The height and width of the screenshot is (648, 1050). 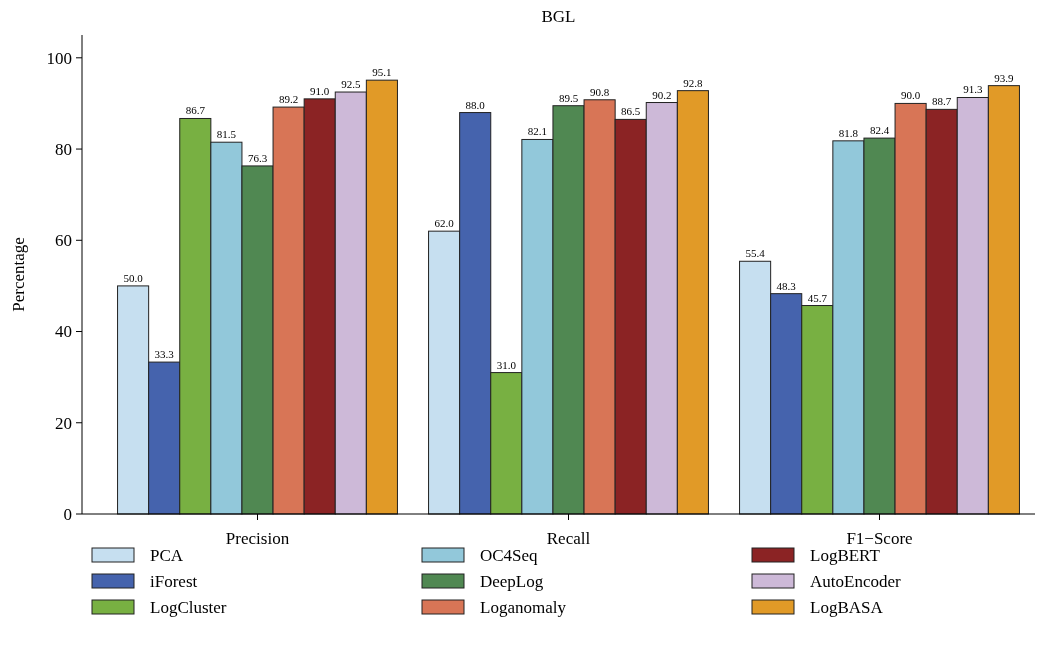 What do you see at coordinates (1004, 77) in the screenshot?
I see `data-label: 93.9` at bounding box center [1004, 77].